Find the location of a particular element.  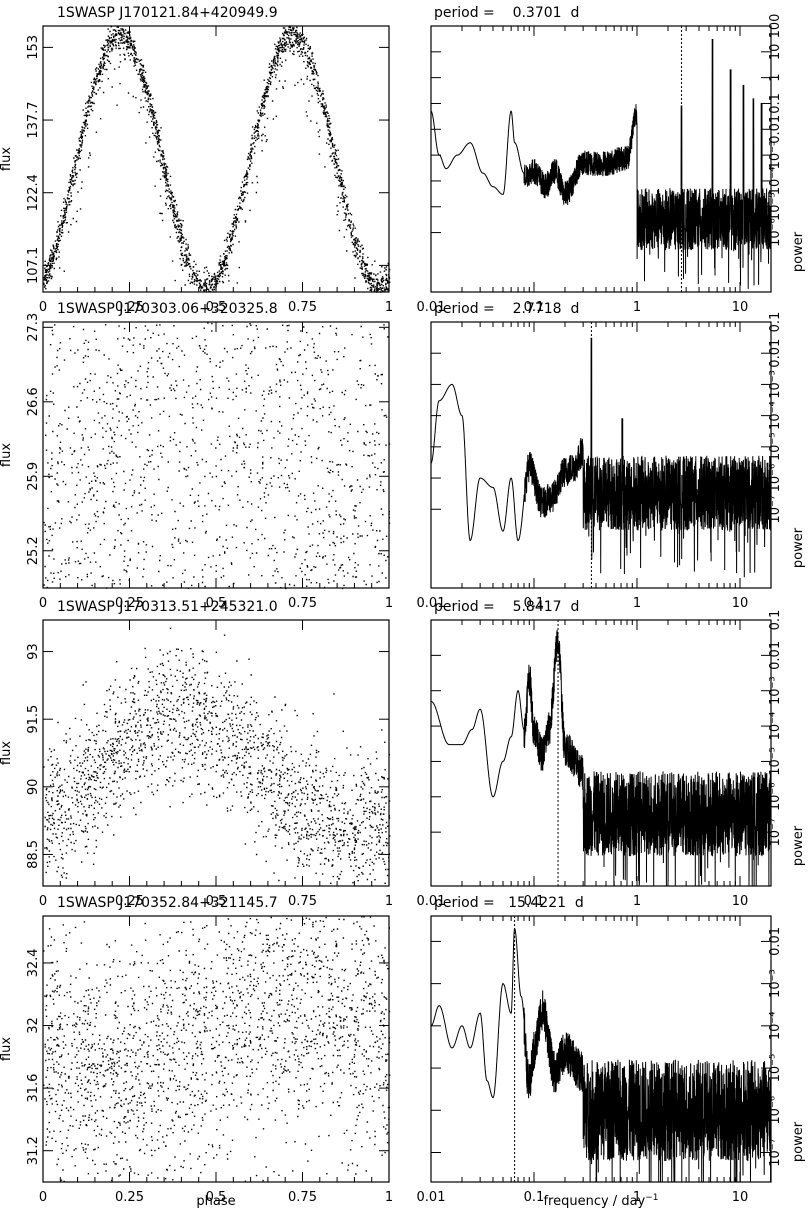

lightcurve-xlabel: phase is located at coordinates (215, 1201).